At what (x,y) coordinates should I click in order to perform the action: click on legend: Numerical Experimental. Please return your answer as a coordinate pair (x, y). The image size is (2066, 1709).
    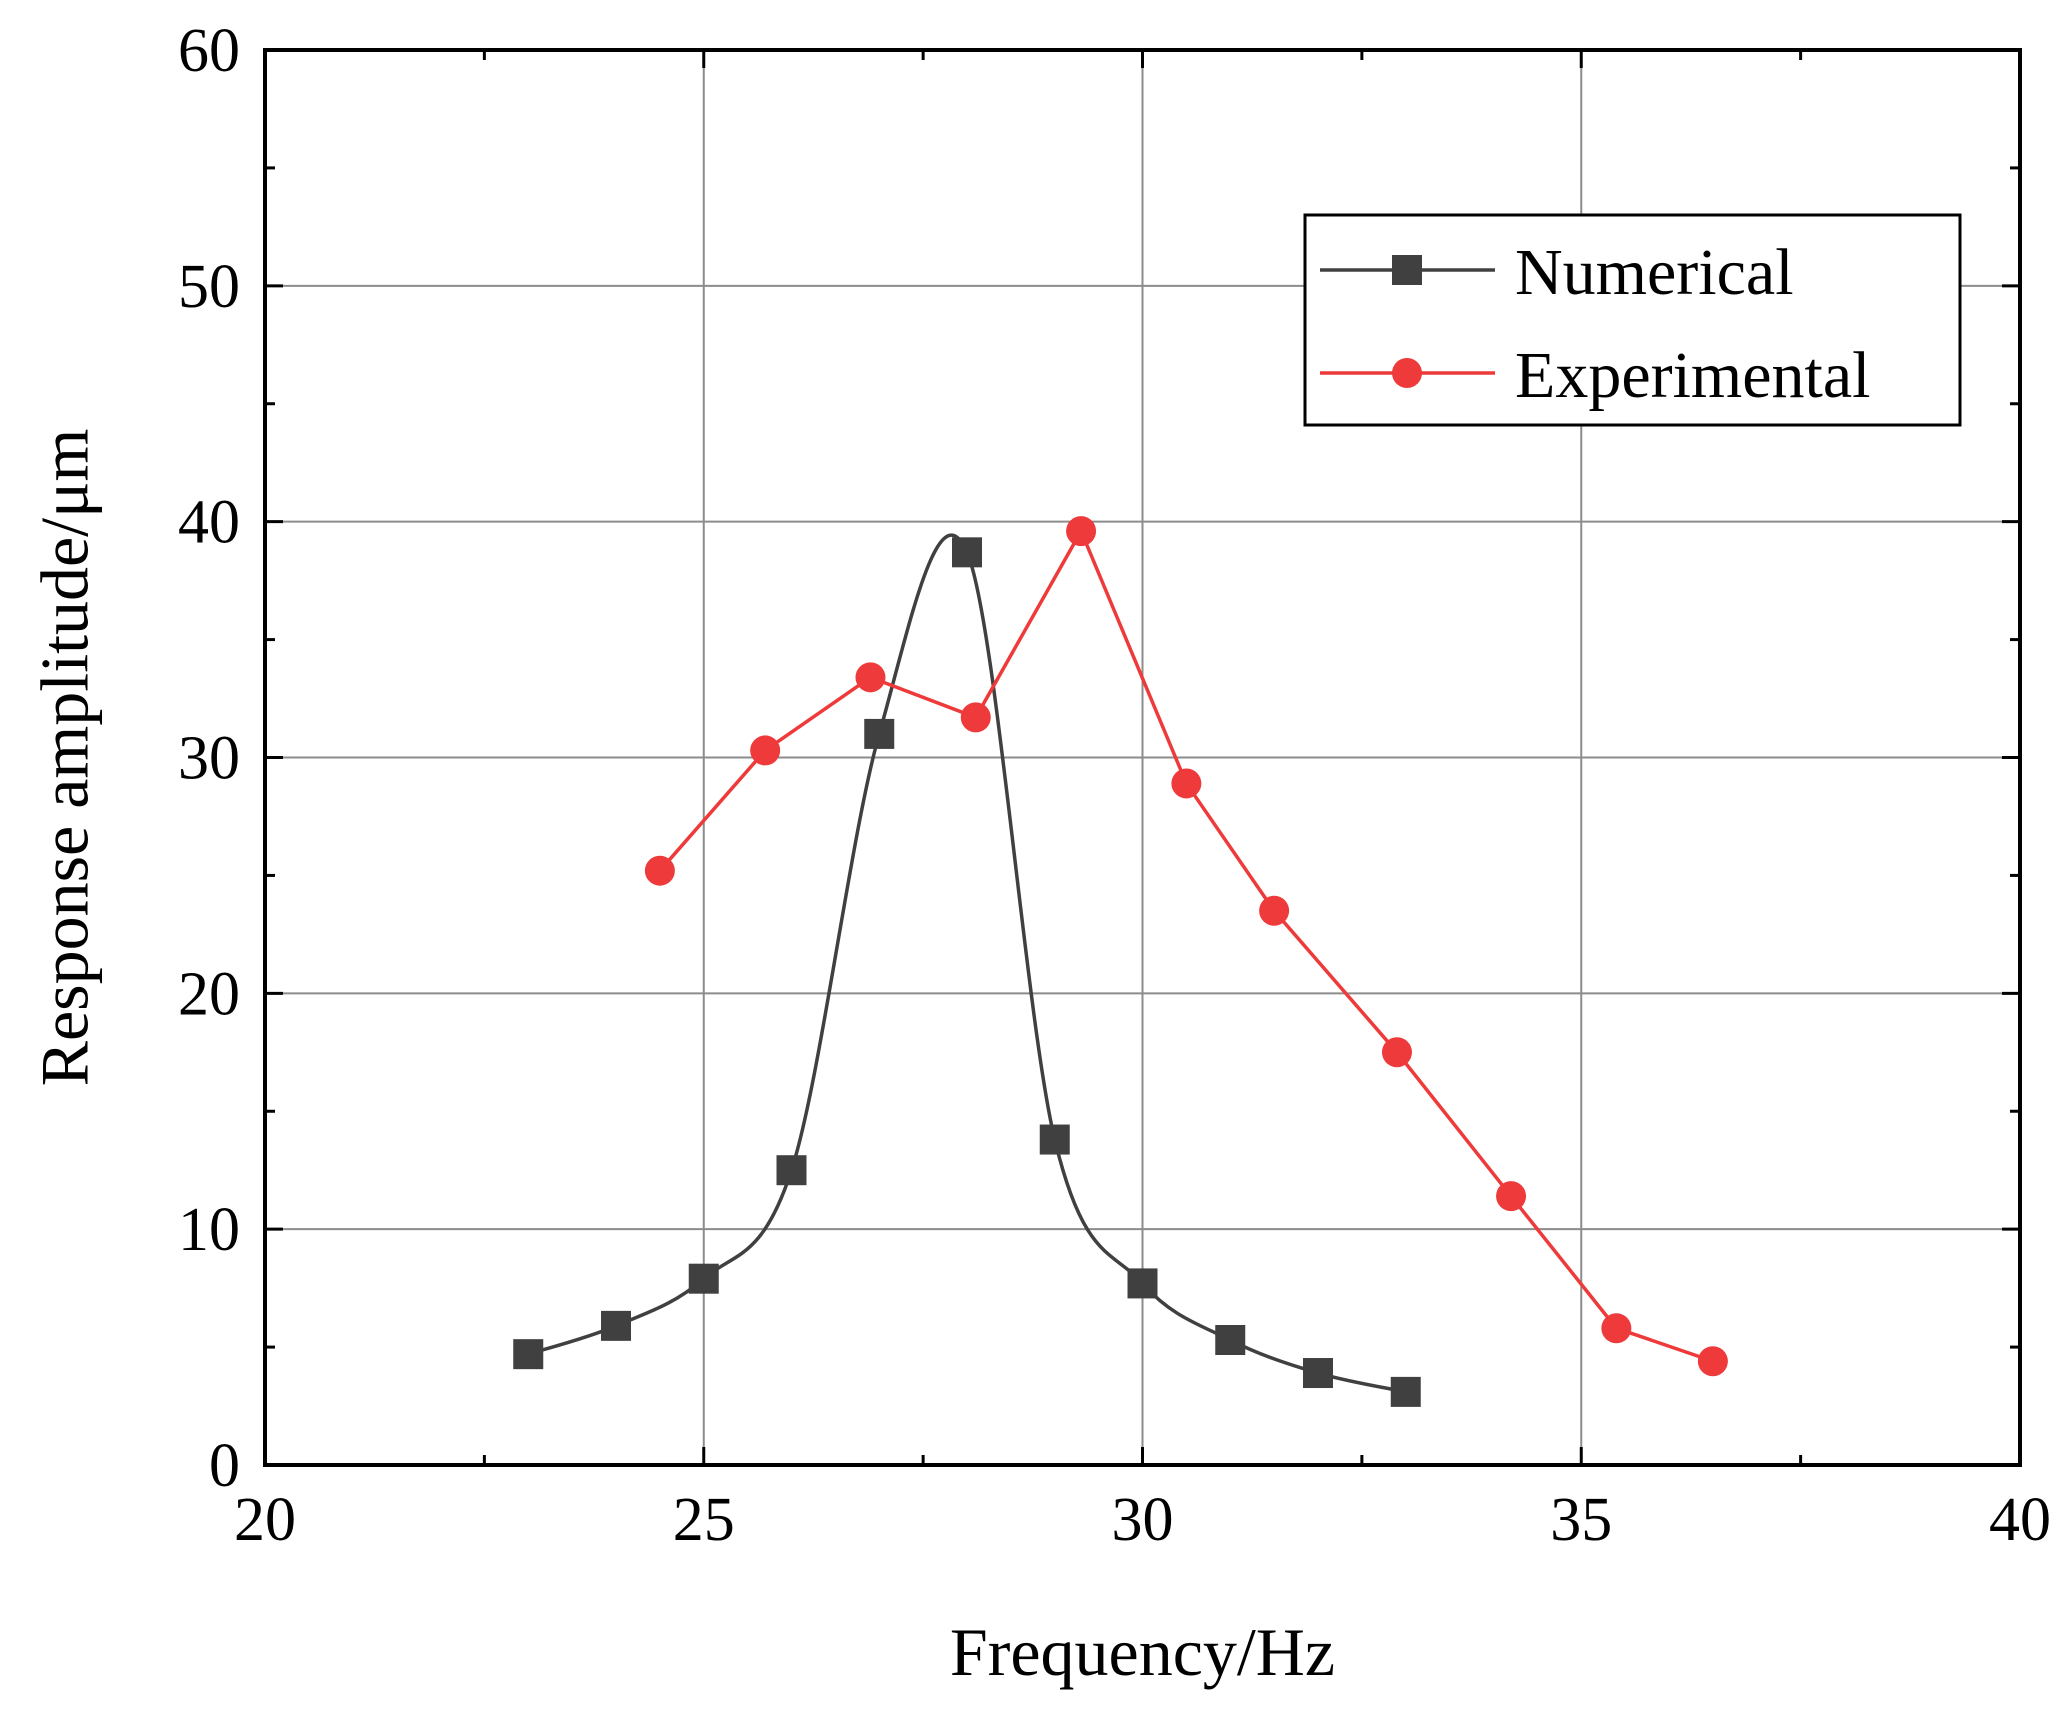
    Looking at the image, I should click on (1632, 320).